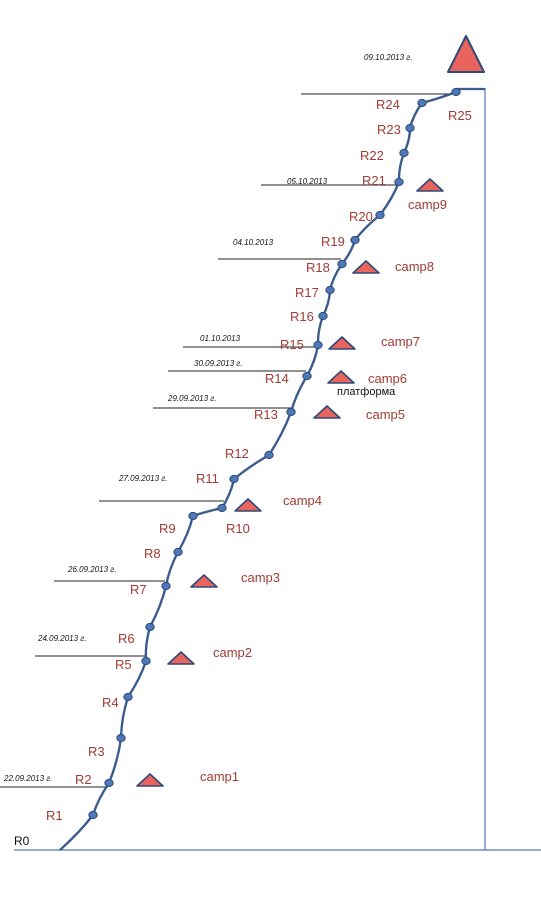 The height and width of the screenshot is (912, 541). What do you see at coordinates (333, 241) in the screenshot?
I see `route-point-label: R19` at bounding box center [333, 241].